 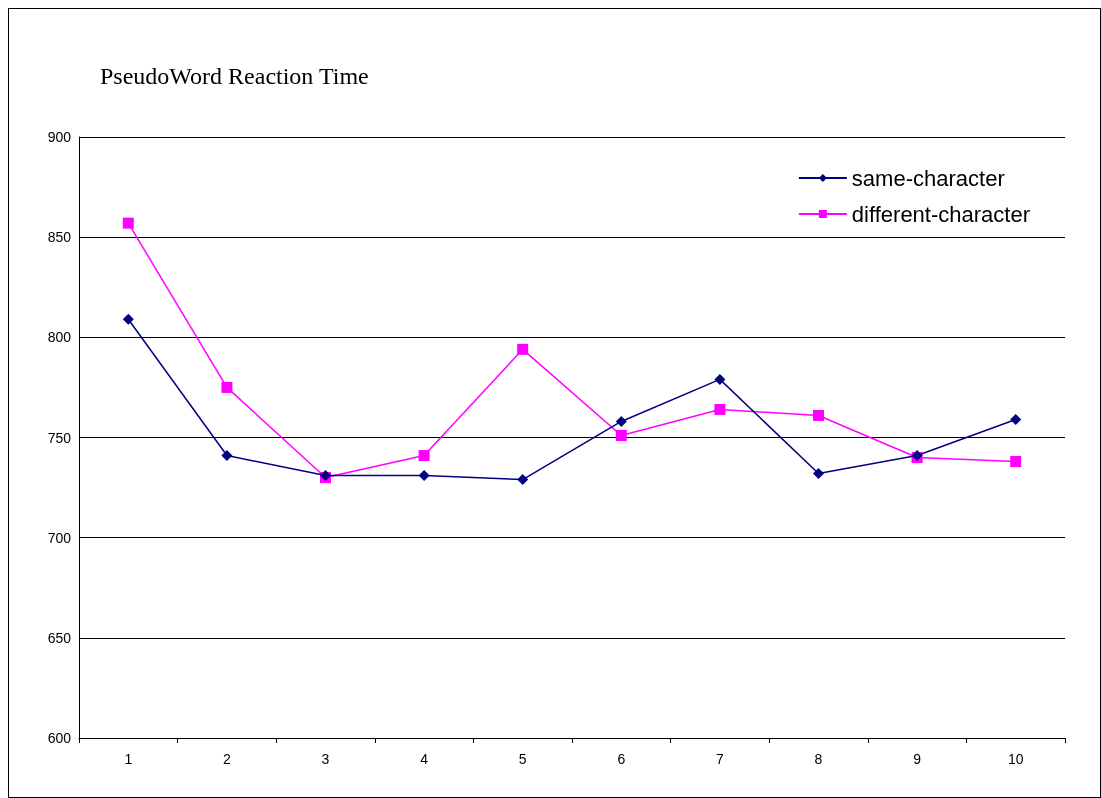 I want to click on x-tick-label: 4, so click(x=424, y=759).